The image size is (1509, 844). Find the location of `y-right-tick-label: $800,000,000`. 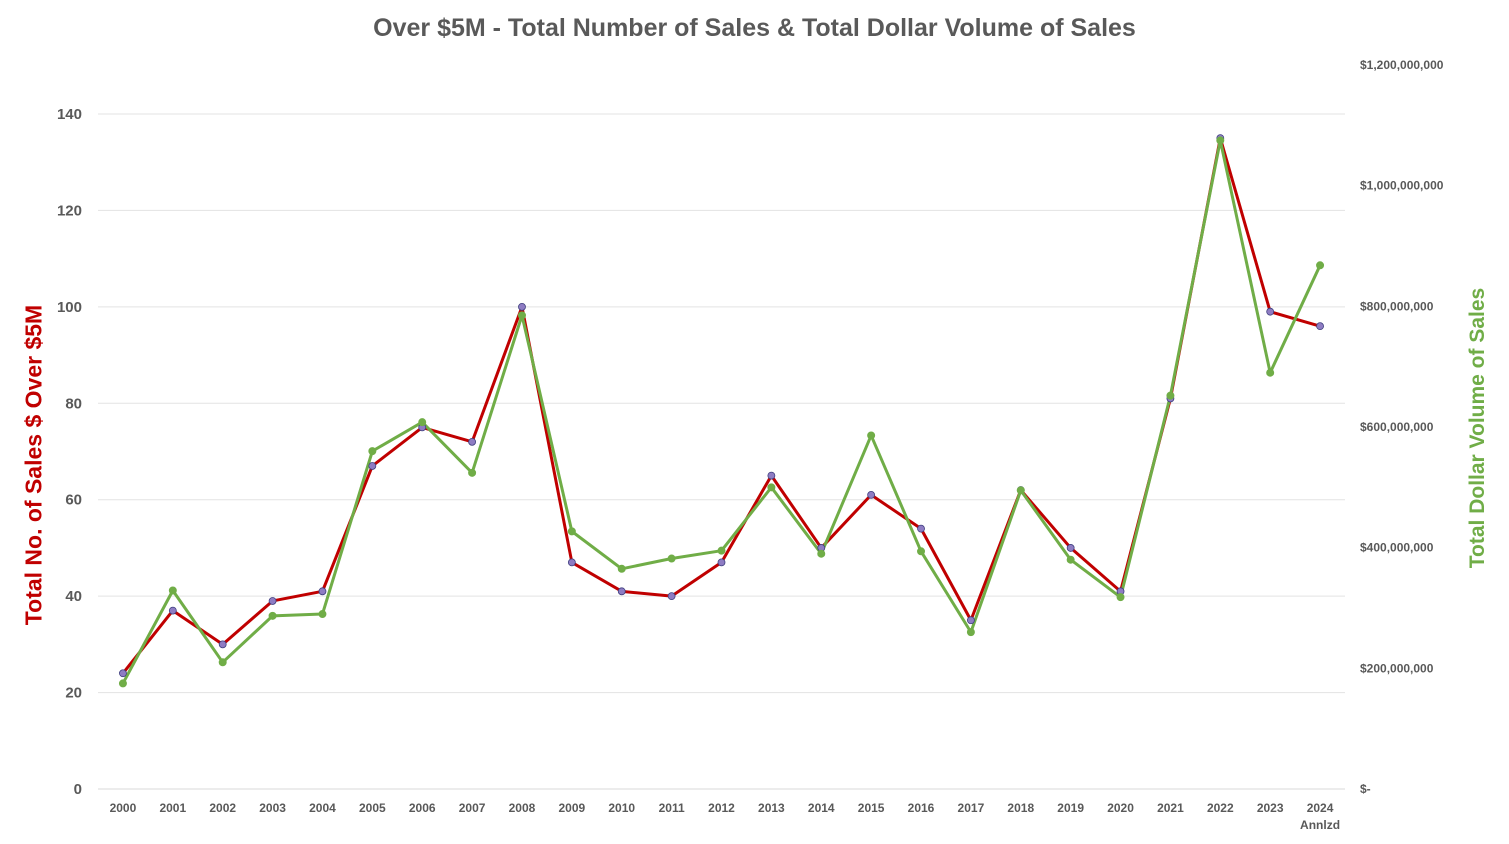

y-right-tick-label: $800,000,000 is located at coordinates (1397, 306).